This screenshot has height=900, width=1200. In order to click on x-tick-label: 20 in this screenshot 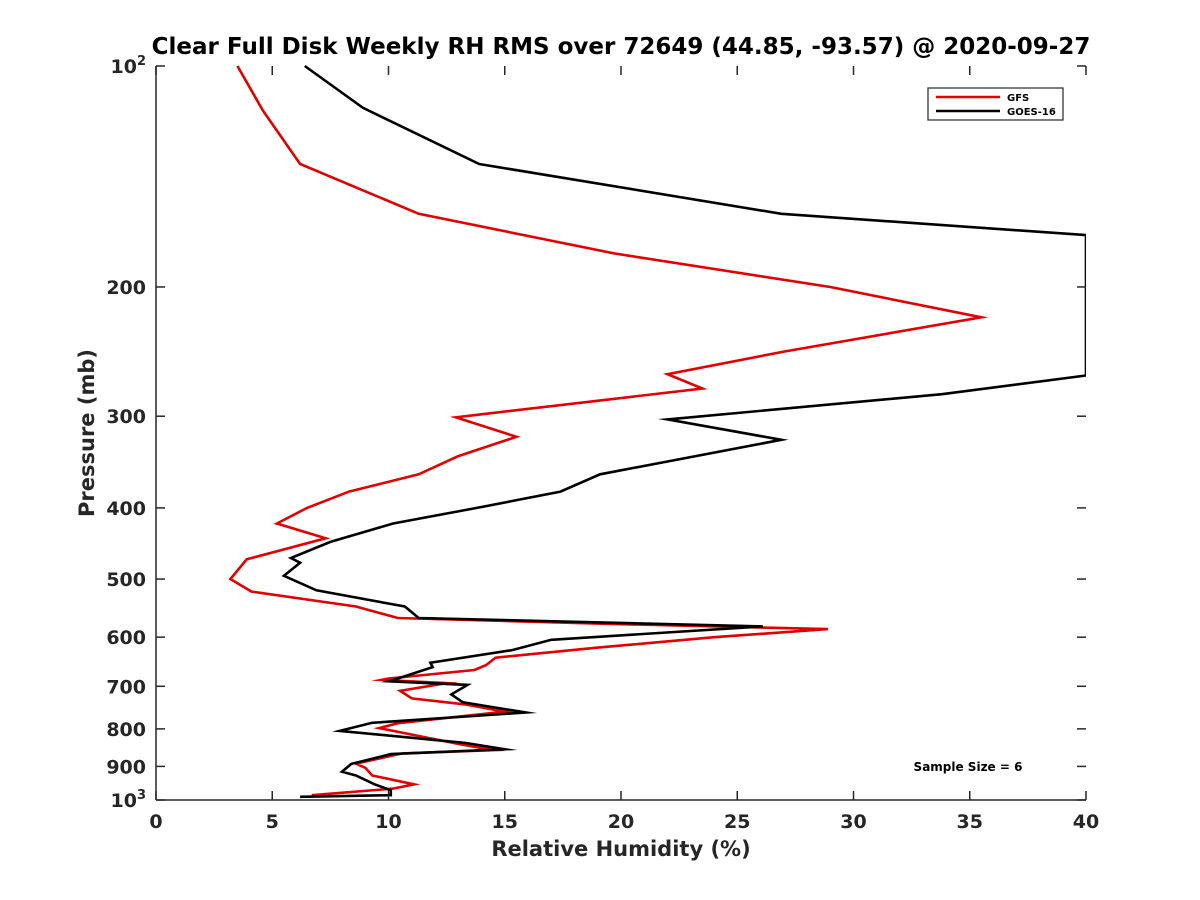, I will do `click(621, 822)`.